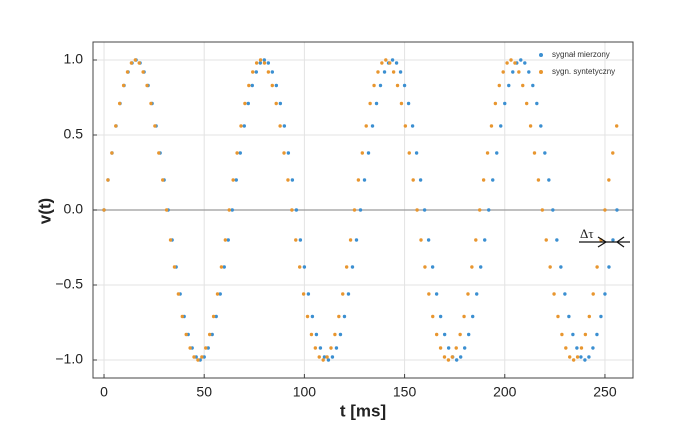  I want to click on legend-label: sygn. syntetyczny, so click(583, 71).